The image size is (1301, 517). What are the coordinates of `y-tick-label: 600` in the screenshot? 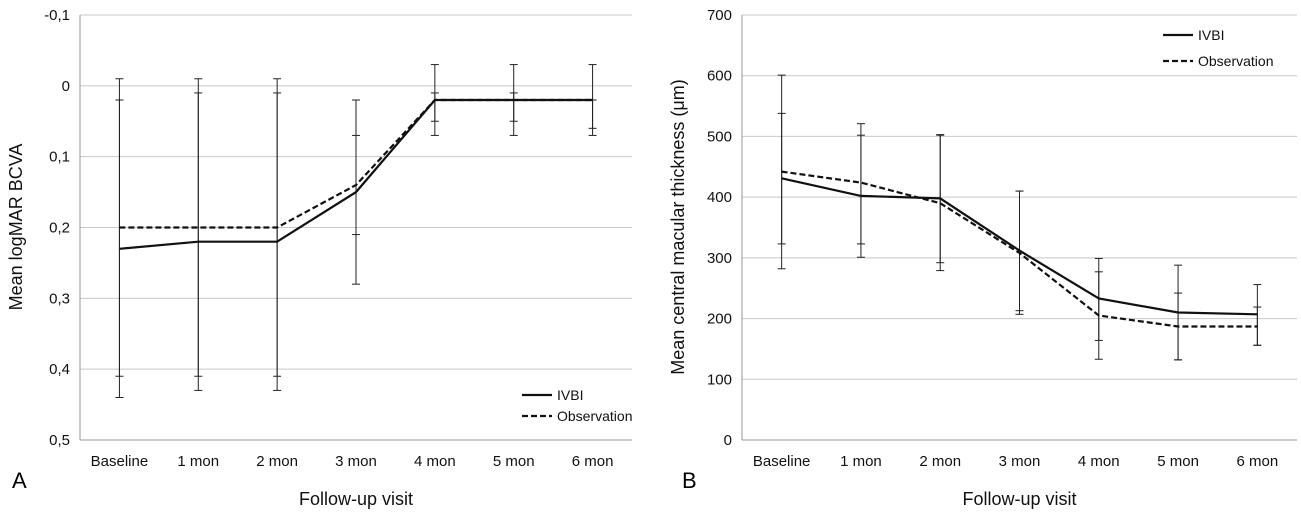 It's located at (719, 76).